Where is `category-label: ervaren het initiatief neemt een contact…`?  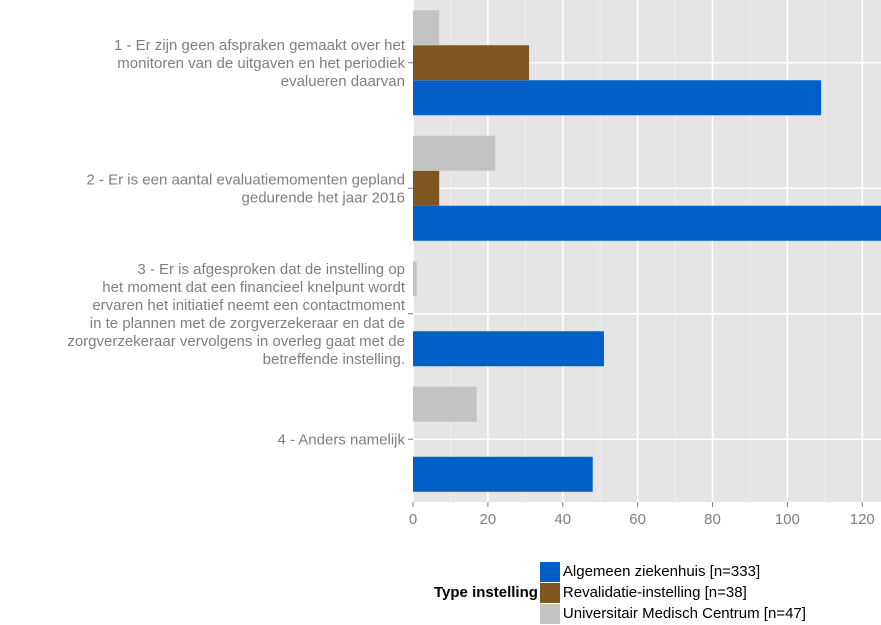
category-label: ervaren het initiatief neemt een contact… is located at coordinates (249, 305).